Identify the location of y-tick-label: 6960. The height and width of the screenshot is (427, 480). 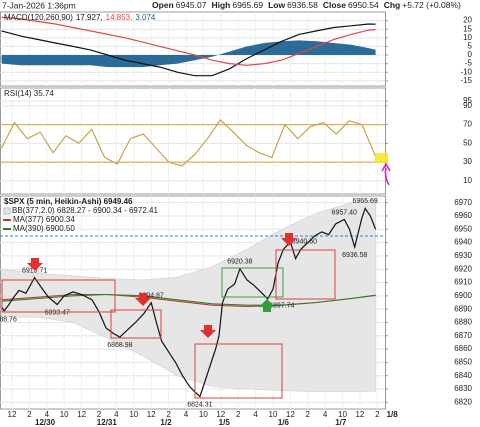
(463, 215).